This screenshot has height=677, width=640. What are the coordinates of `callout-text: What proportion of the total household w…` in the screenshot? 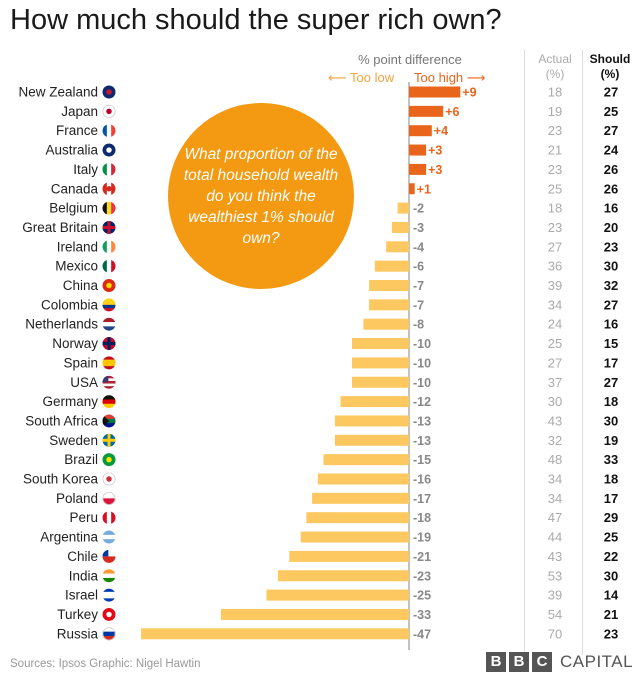 It's located at (261, 196).